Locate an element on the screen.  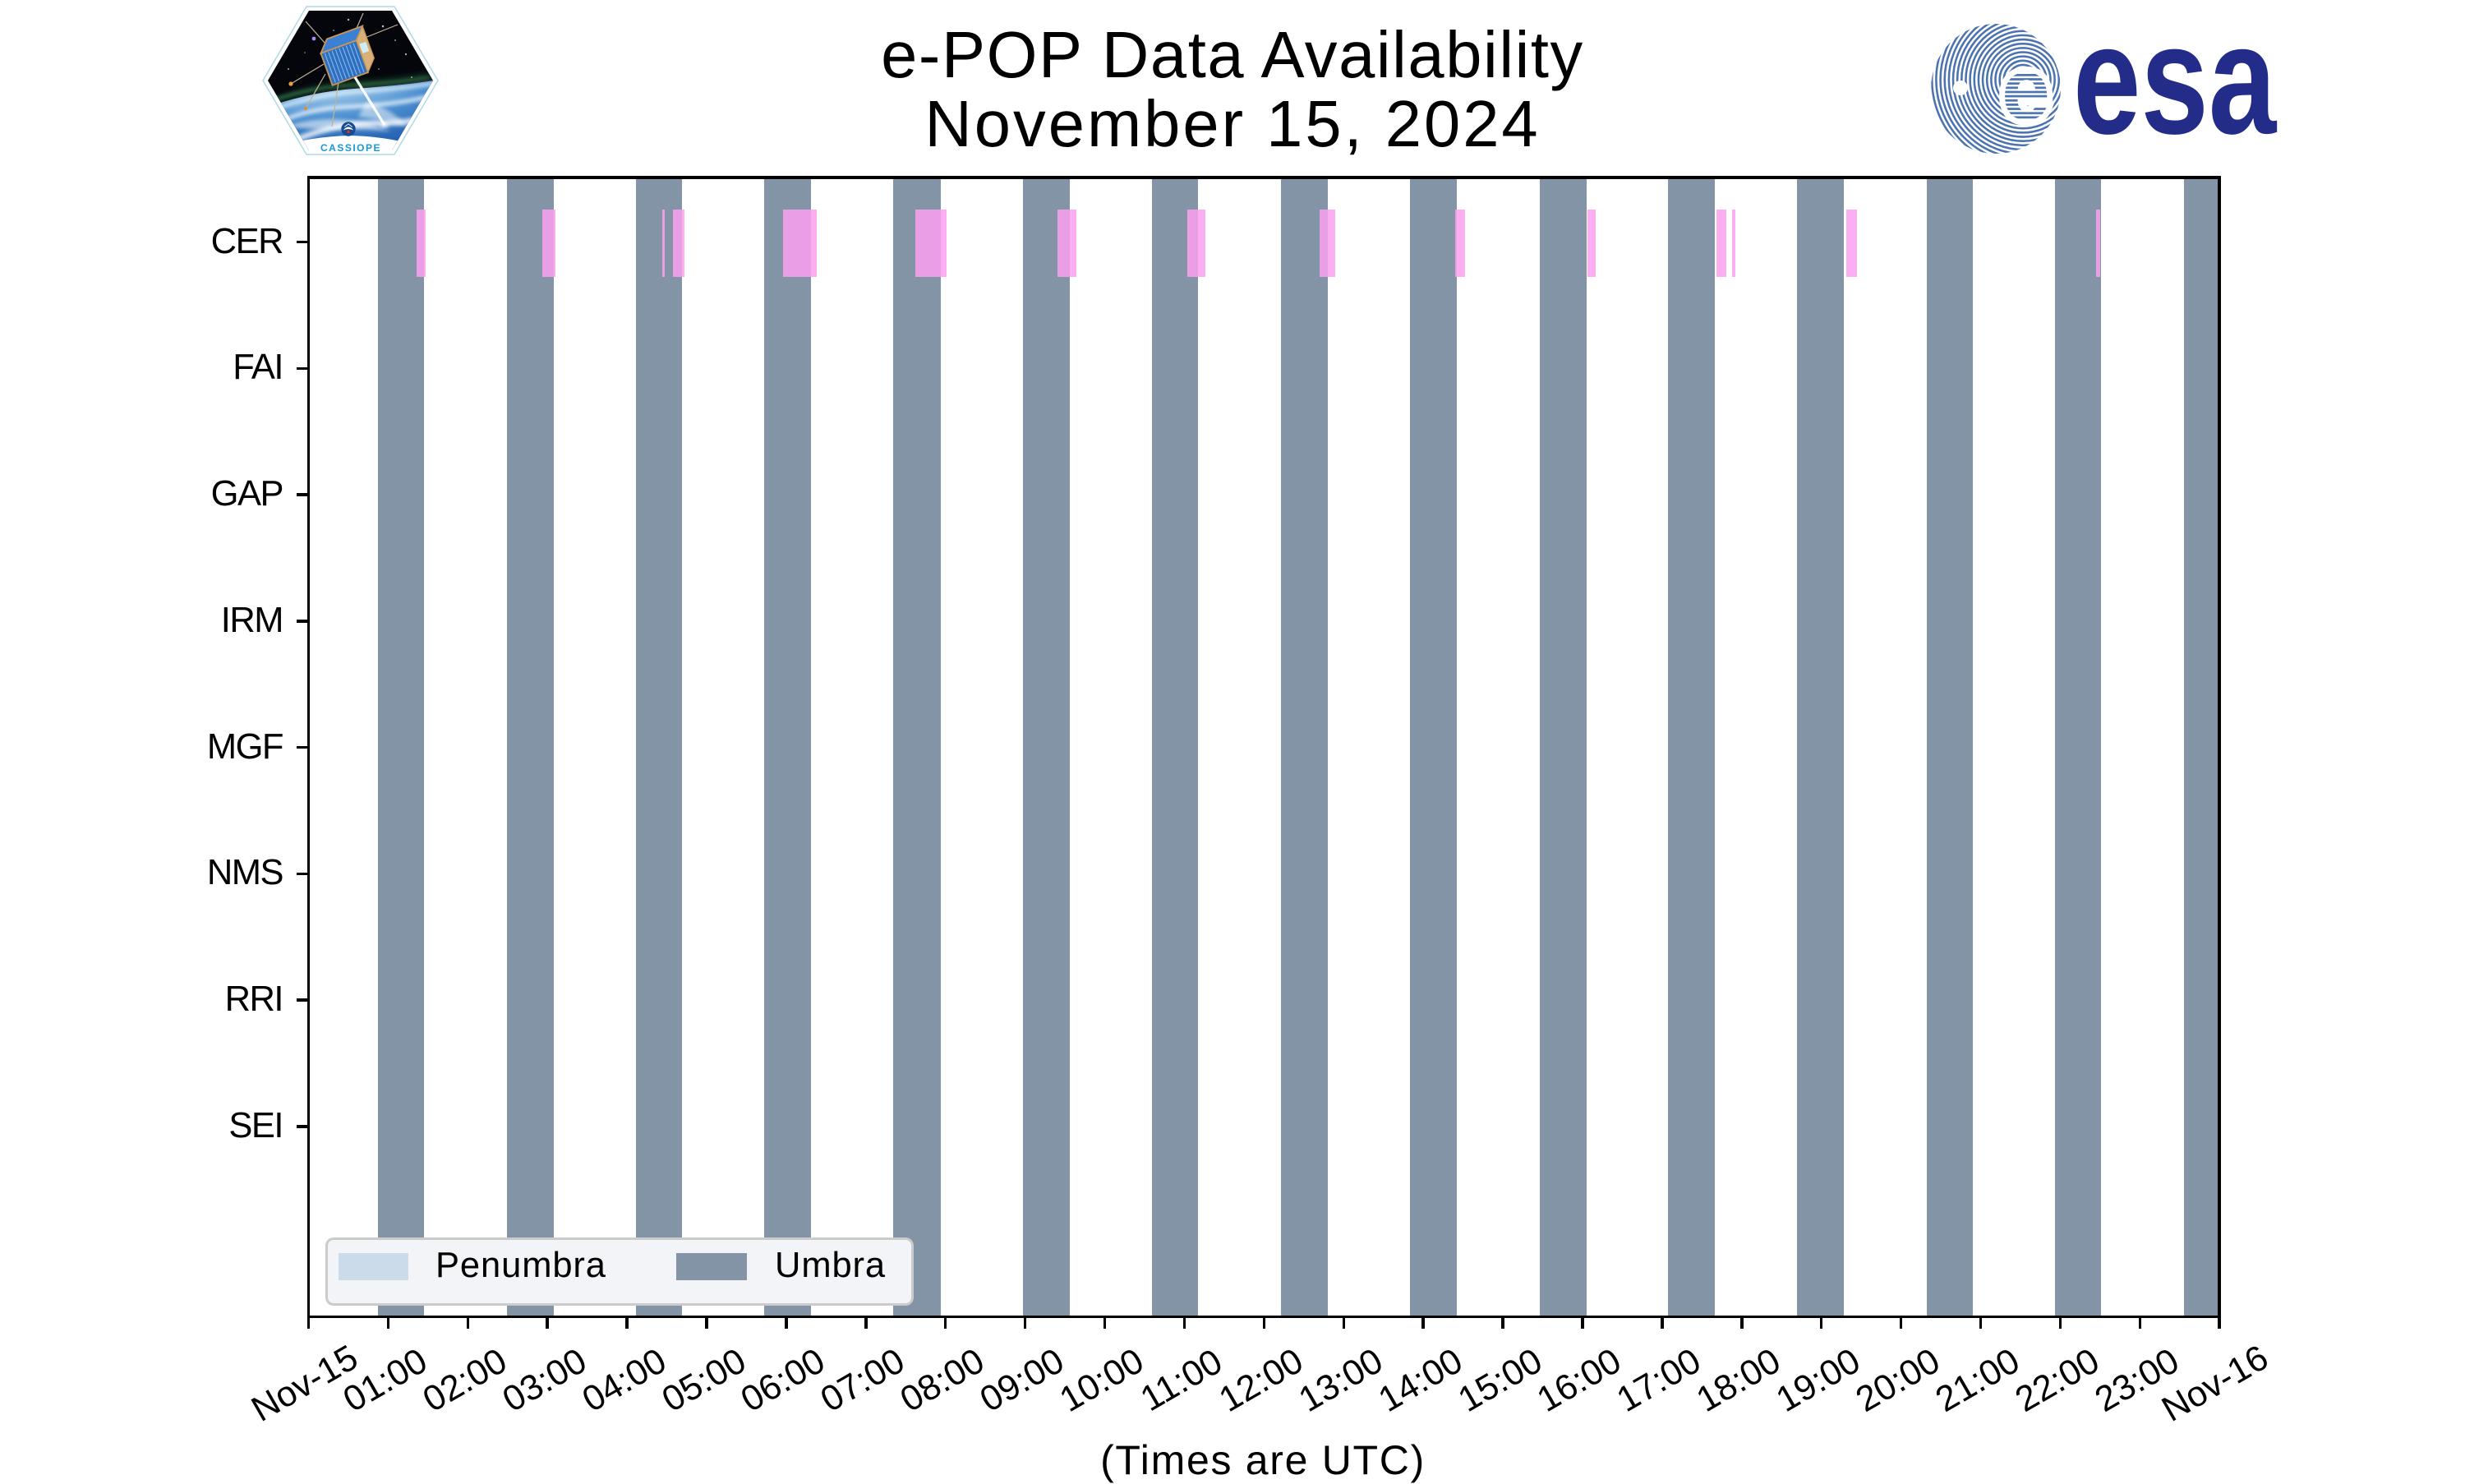
svg-text: esa is located at coordinates (2175, 92).